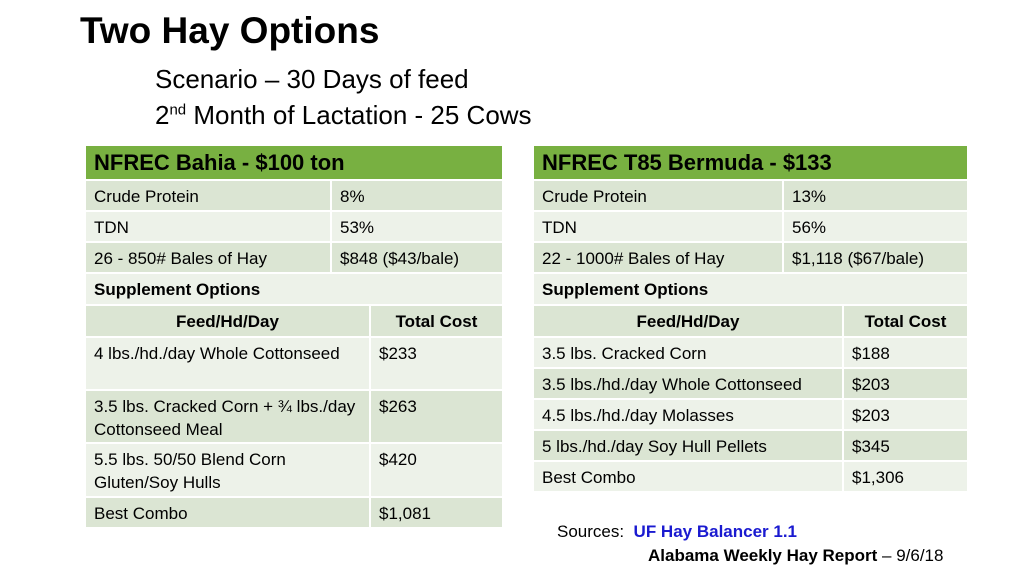 The image size is (1024, 576). What do you see at coordinates (905, 445) in the screenshot?
I see `total-cost: $345` at bounding box center [905, 445].